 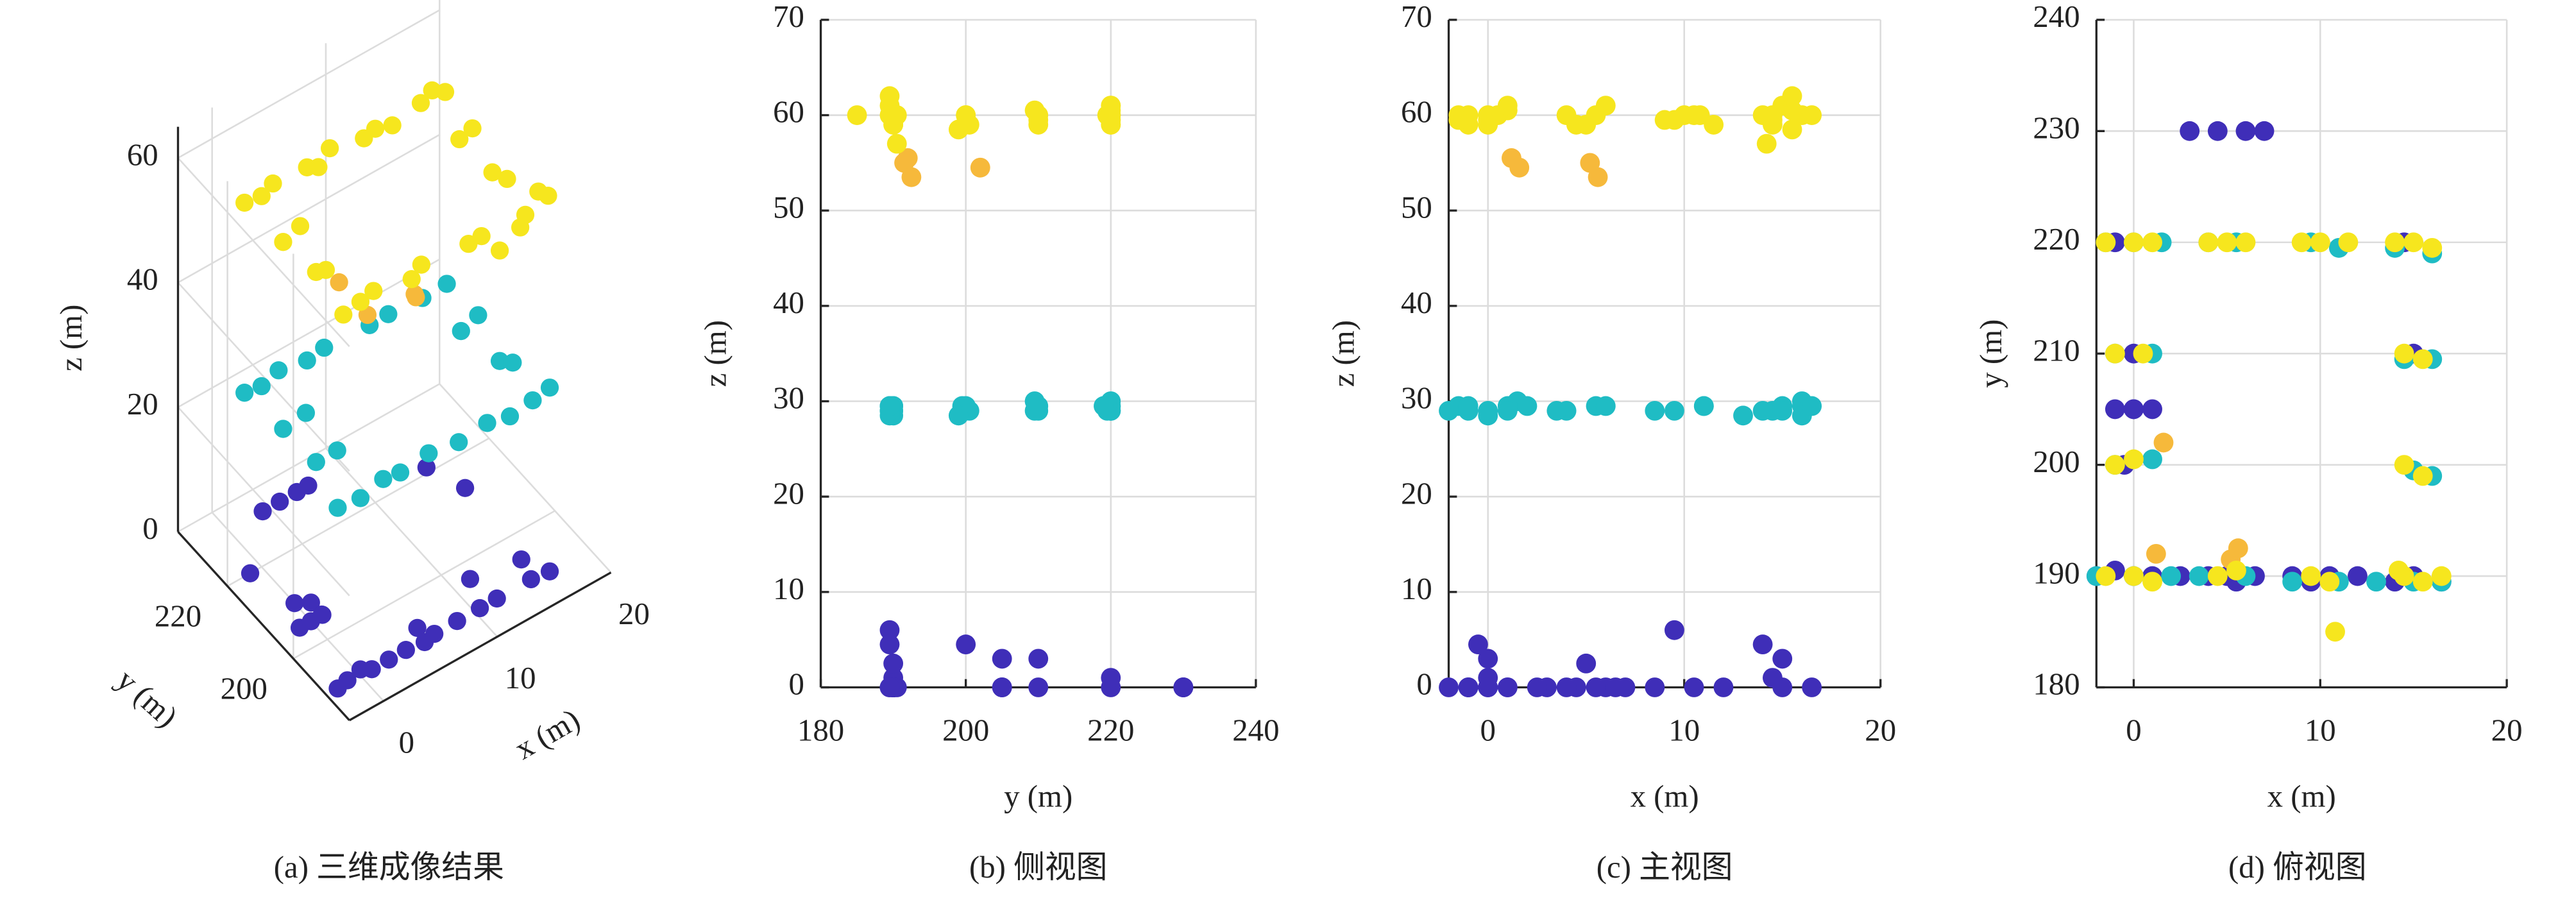 I want to click on x-tick-label: 0, so click(x=406, y=742).